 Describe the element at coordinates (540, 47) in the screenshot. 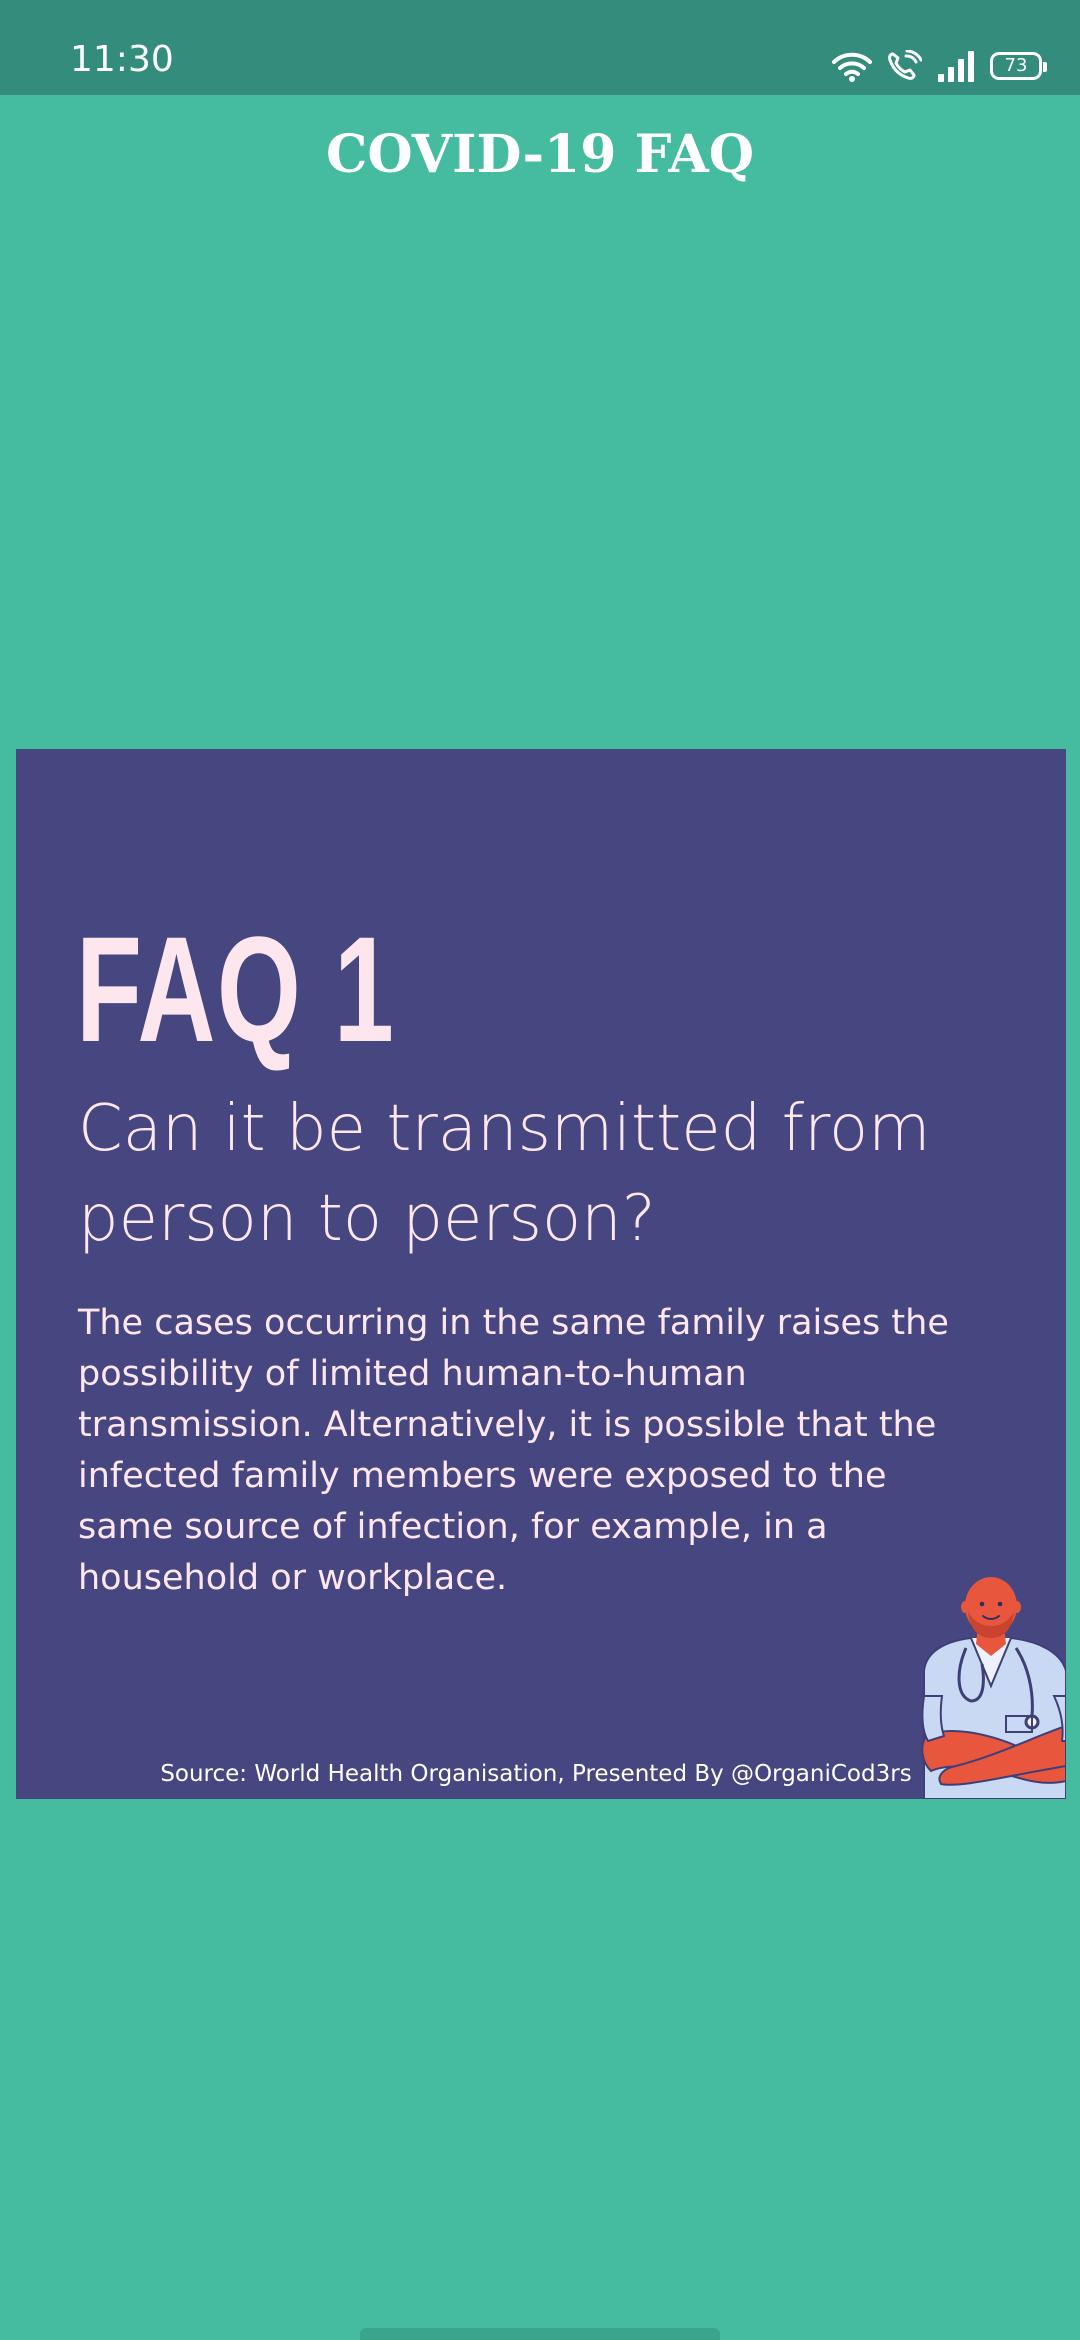

I see `status-bar: 11:30 73` at that location.